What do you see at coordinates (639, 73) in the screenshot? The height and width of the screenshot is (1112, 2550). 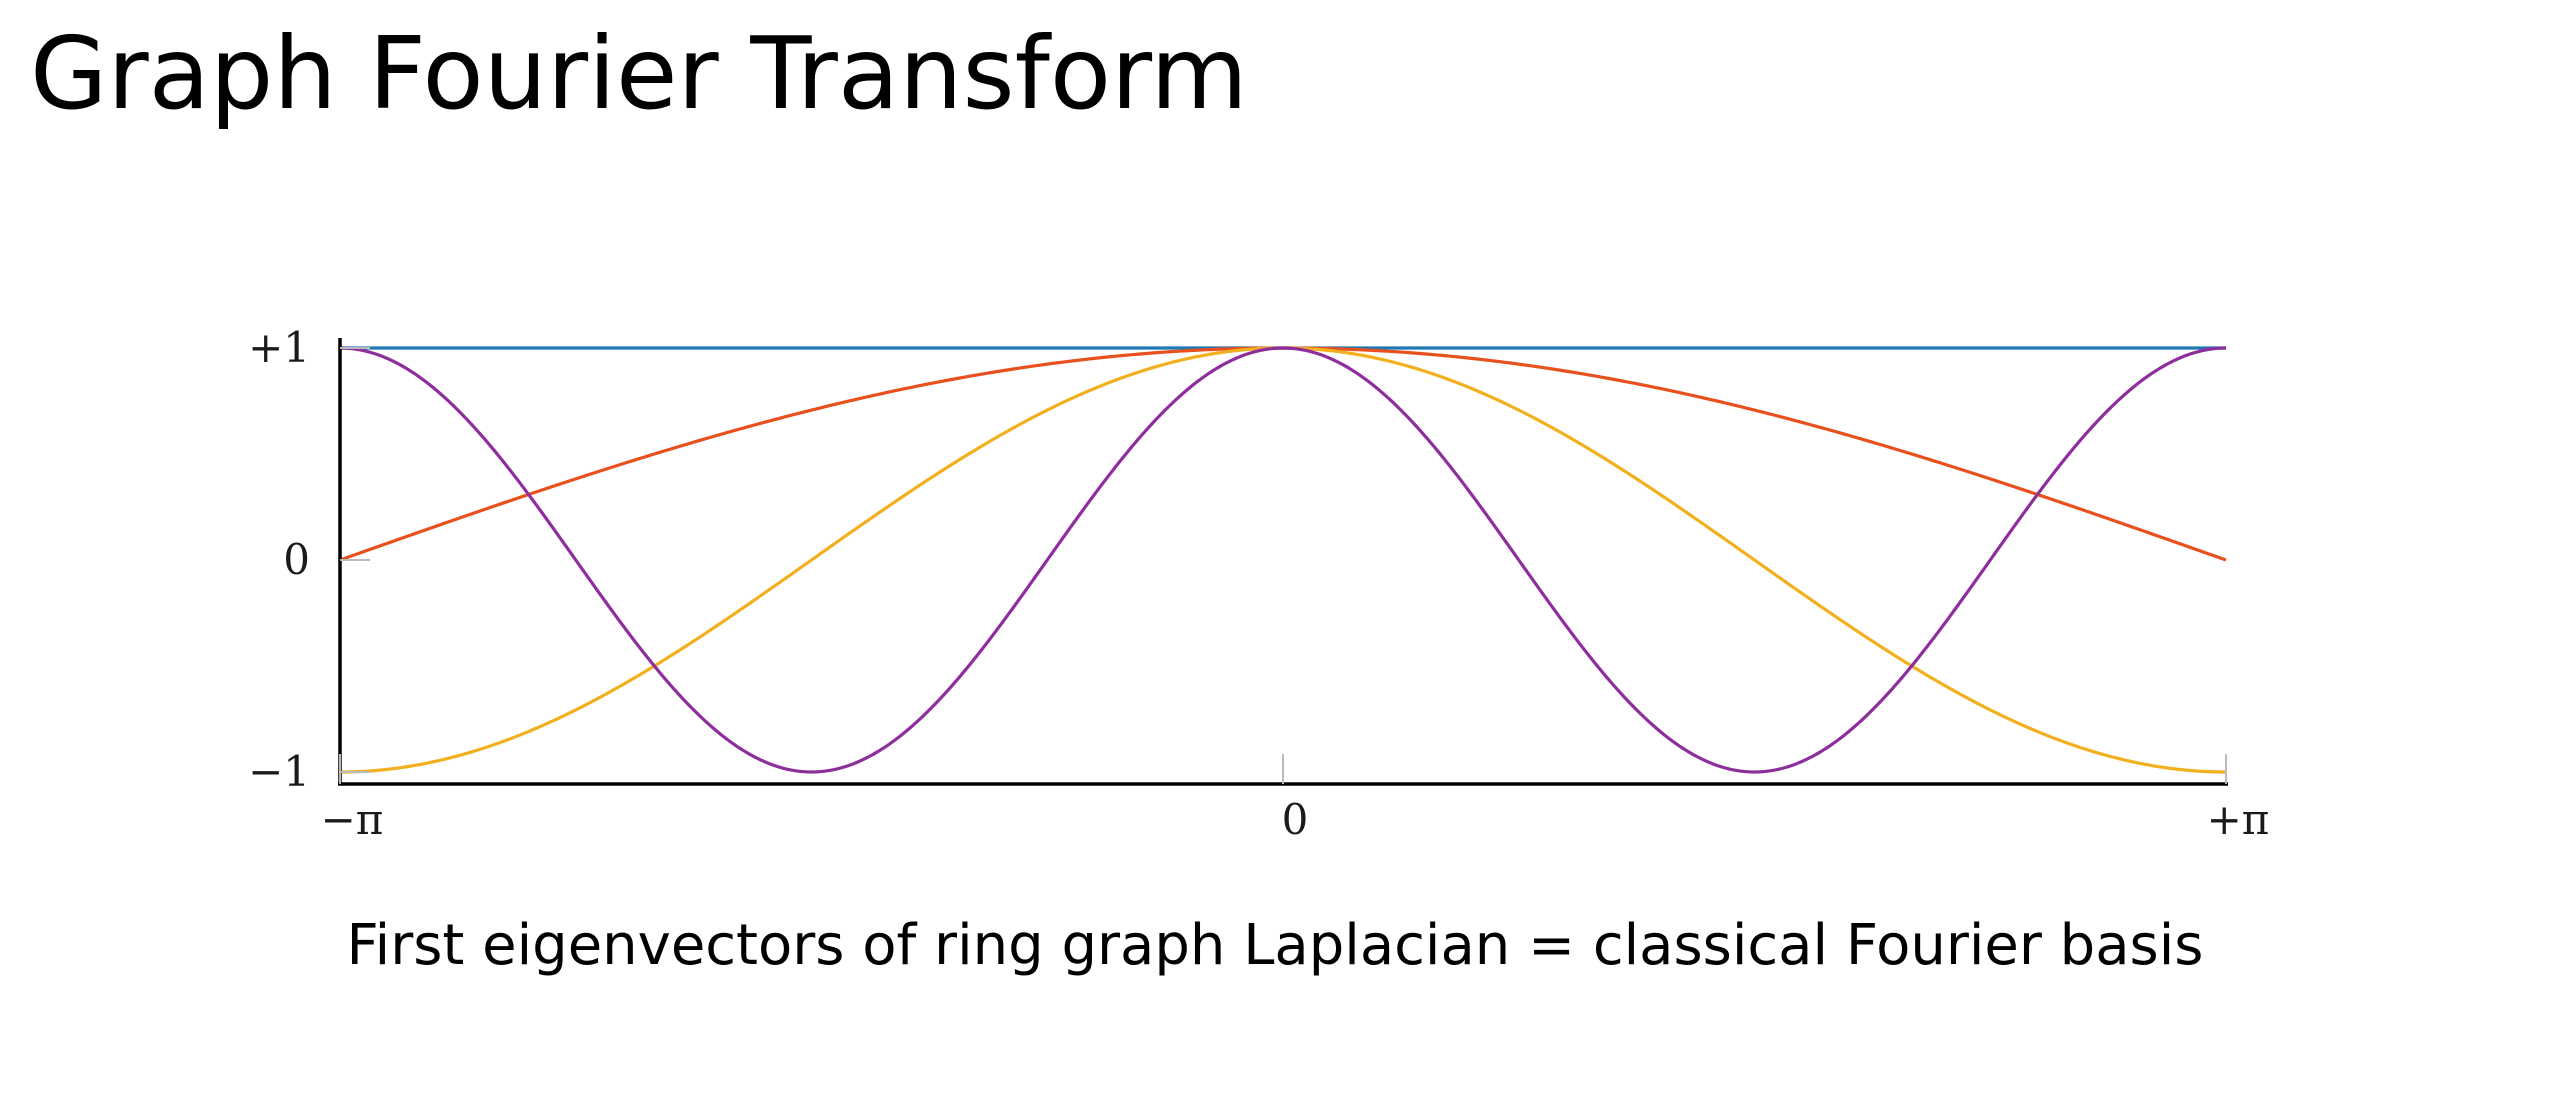 I see `slide-title: Graph Fourier Transform` at bounding box center [639, 73].